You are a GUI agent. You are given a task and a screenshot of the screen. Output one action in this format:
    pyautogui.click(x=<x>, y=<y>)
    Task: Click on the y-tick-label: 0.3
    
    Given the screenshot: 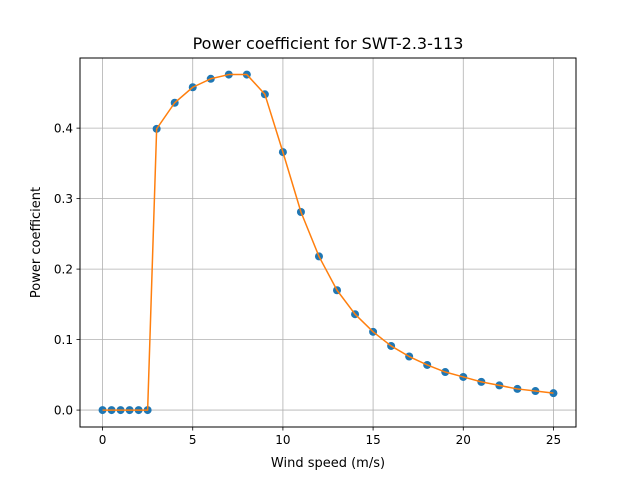 What is the action you would take?
    pyautogui.click(x=63, y=199)
    